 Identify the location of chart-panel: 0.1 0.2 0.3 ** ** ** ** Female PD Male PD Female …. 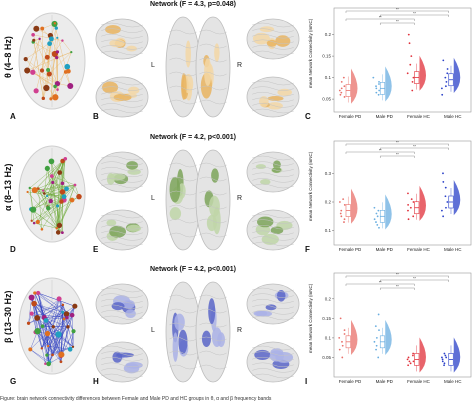
(394, 199).